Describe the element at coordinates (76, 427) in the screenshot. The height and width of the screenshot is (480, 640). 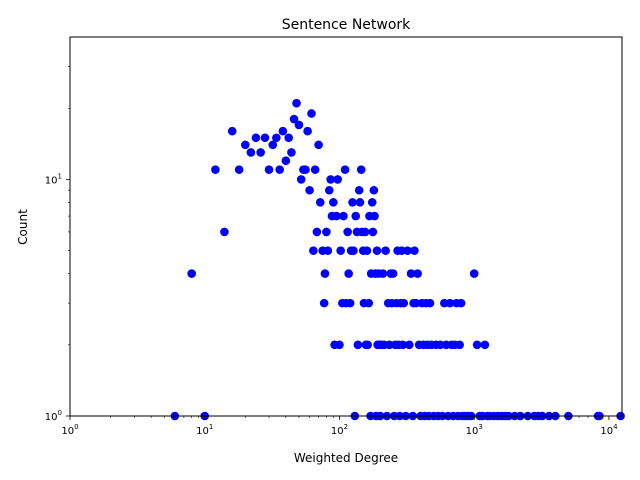
I see `x-tick-exponent: 0` at that location.